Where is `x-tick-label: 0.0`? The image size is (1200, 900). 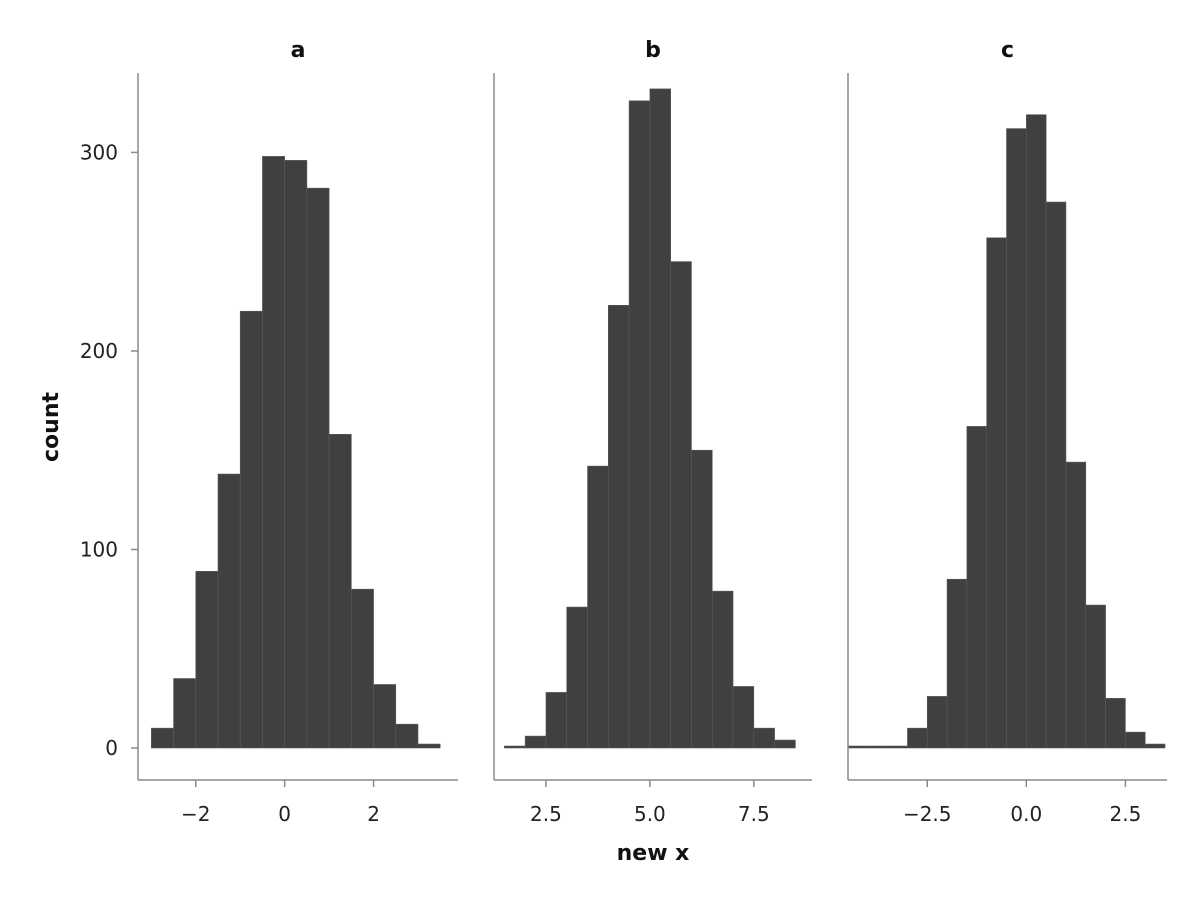 x-tick-label: 0.0 is located at coordinates (1026, 814).